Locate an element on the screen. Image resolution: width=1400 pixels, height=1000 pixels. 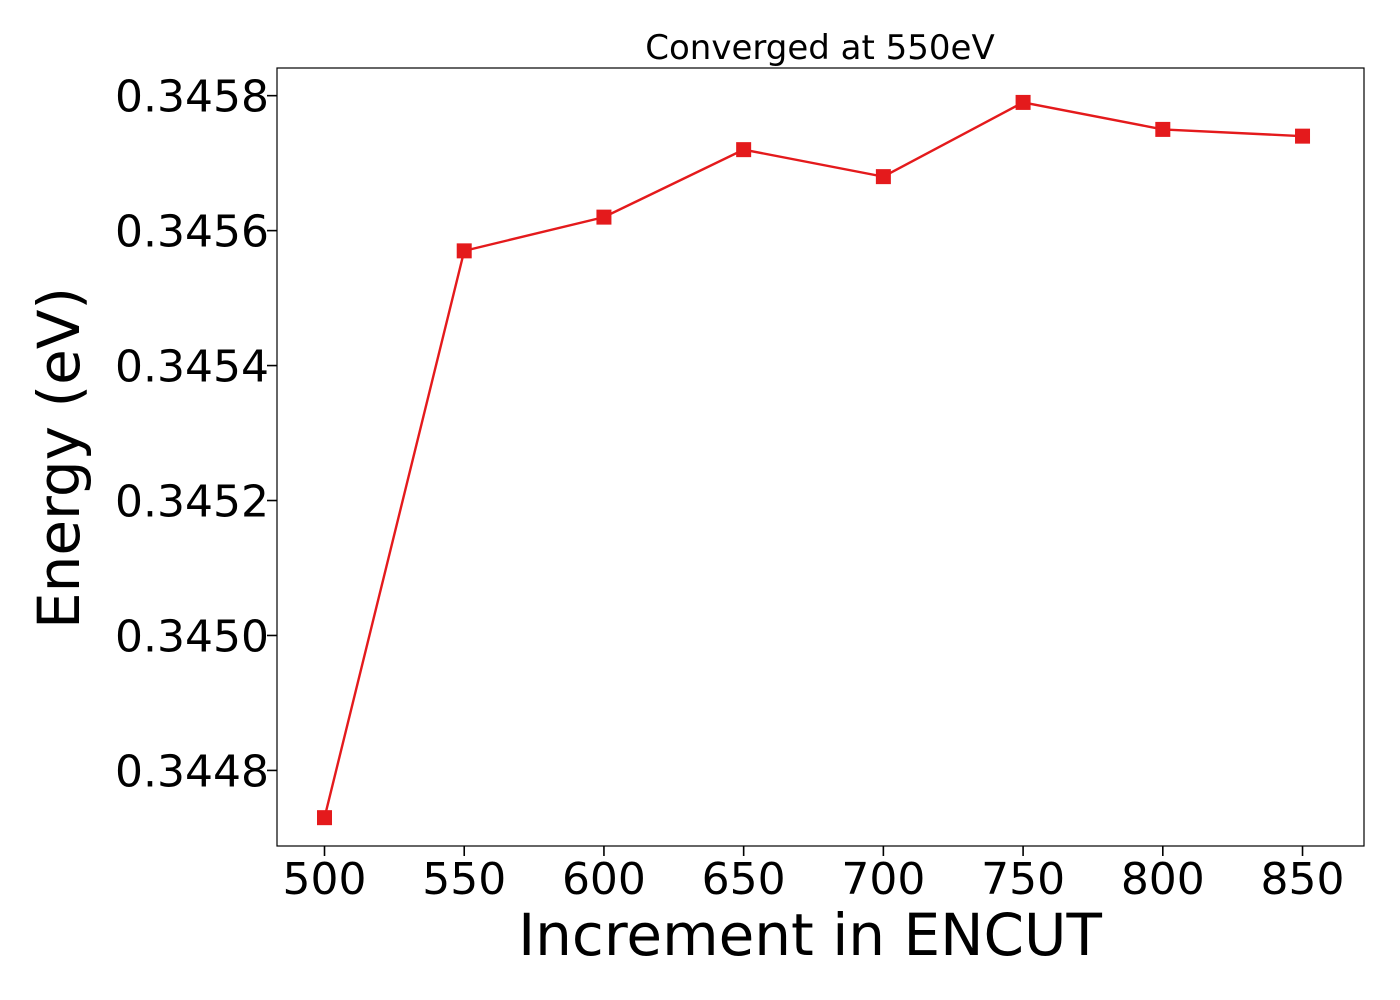
y-tick-label: 0.3458 is located at coordinates (192, 97).